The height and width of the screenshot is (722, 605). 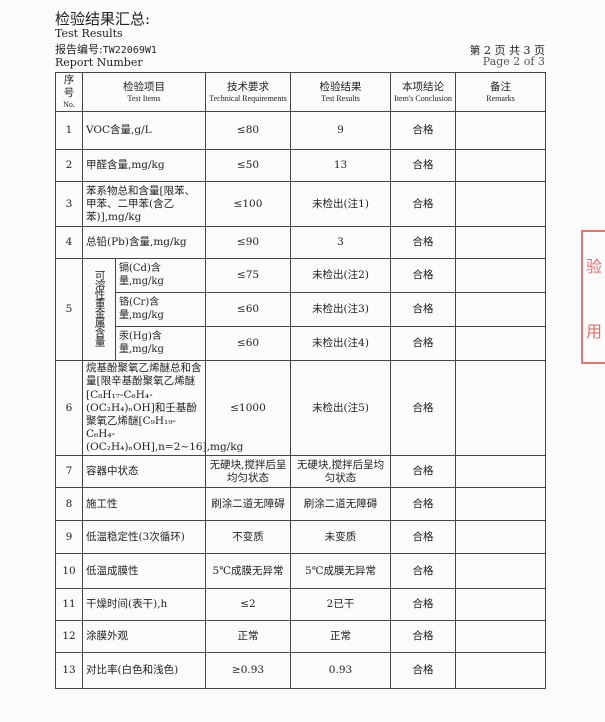 What do you see at coordinates (144, 571) in the screenshot?
I see `table-cell: 低温成膜性` at bounding box center [144, 571].